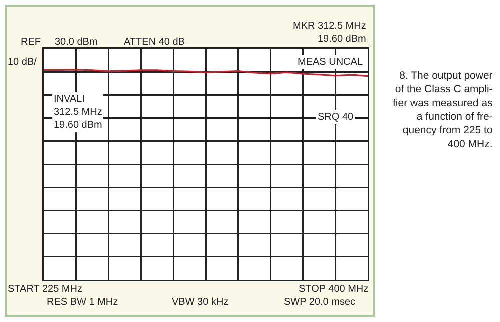 The height and width of the screenshot is (322, 500). What do you see at coordinates (320, 302) in the screenshot?
I see `text: SWP 20.0 msec` at bounding box center [320, 302].